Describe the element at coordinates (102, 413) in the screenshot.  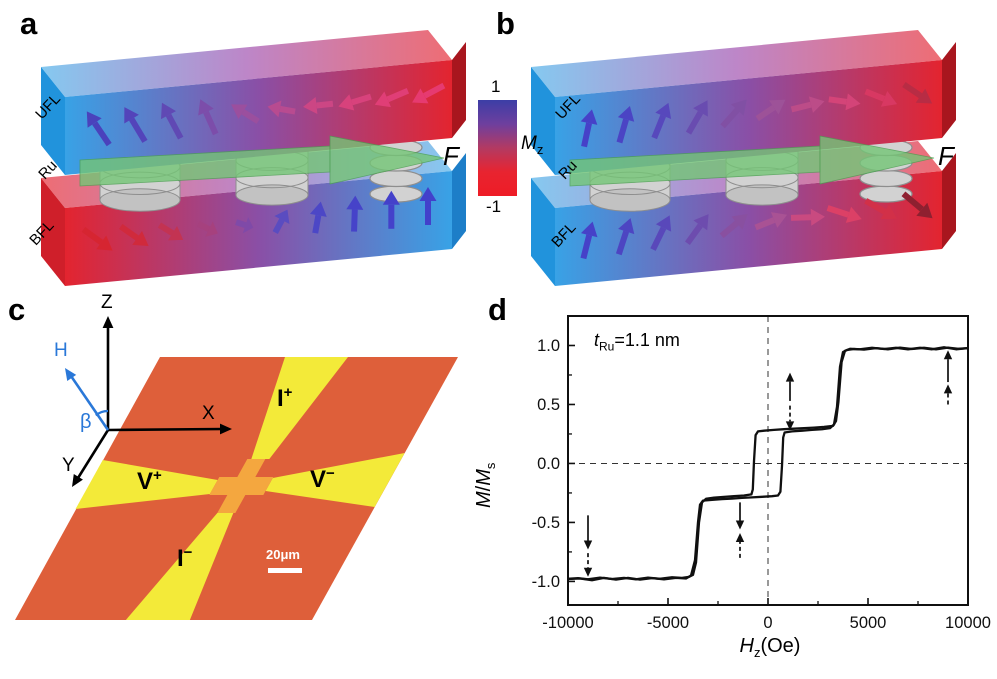
I see `beta-angle-arc` at that location.